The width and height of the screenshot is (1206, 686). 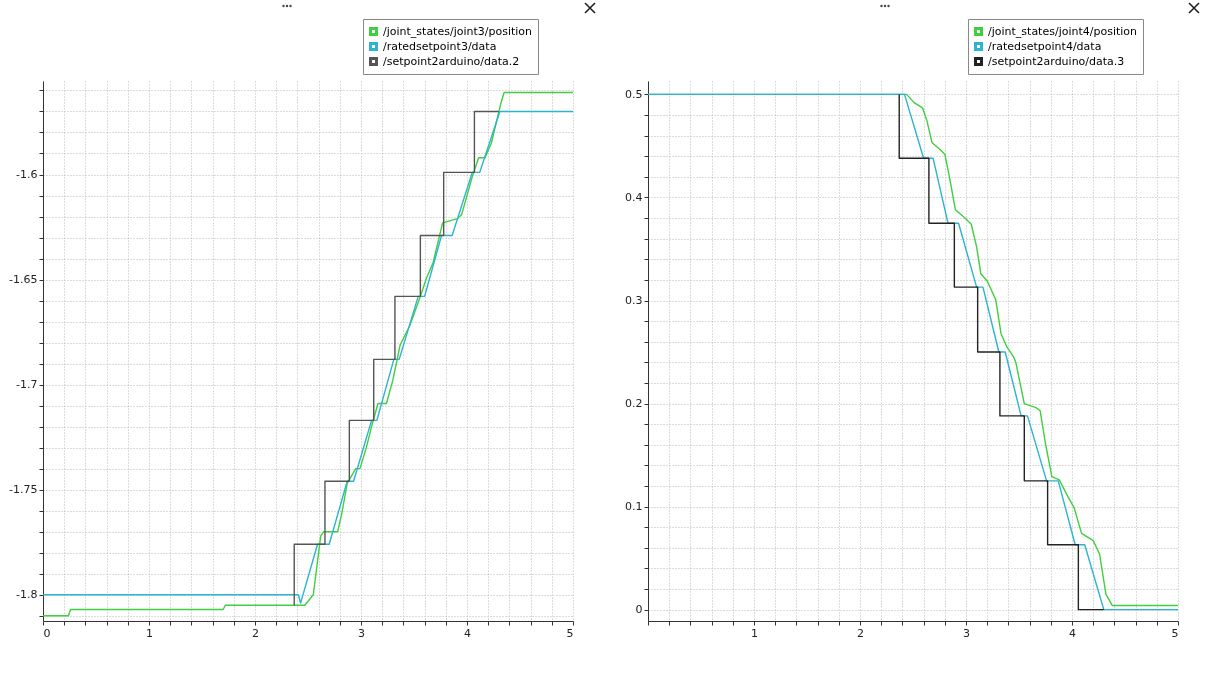 I want to click on y-tick-label: -1.6, so click(x=27, y=174).